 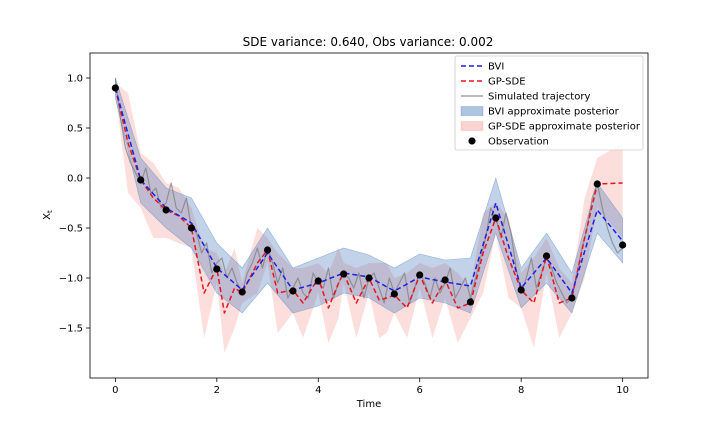 I want to click on y-axis-ticks: −1.5 −1.0 −0.5 0.0 0.5 1.0, so click(x=74, y=204).